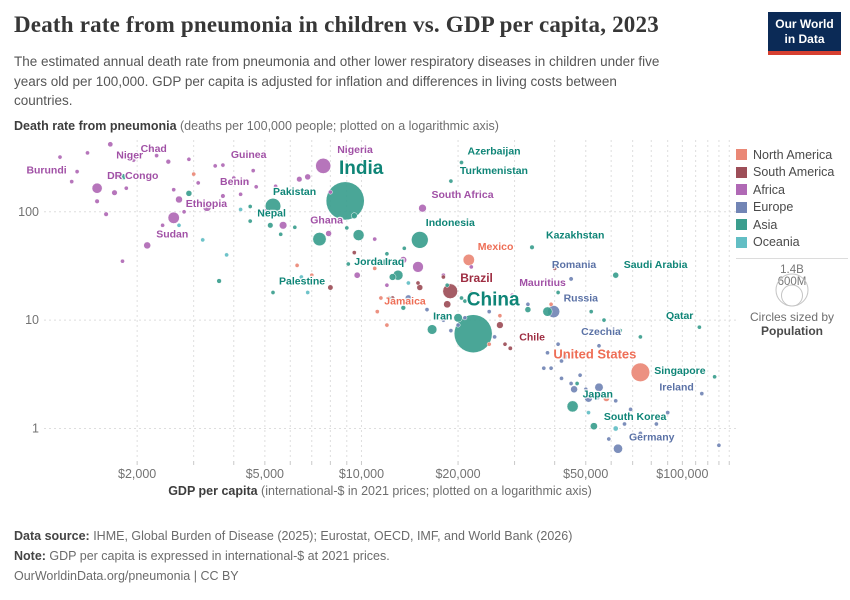 The image size is (850, 600). I want to click on data-point-kazakhstan: Kazakhstan, so click(532, 247).